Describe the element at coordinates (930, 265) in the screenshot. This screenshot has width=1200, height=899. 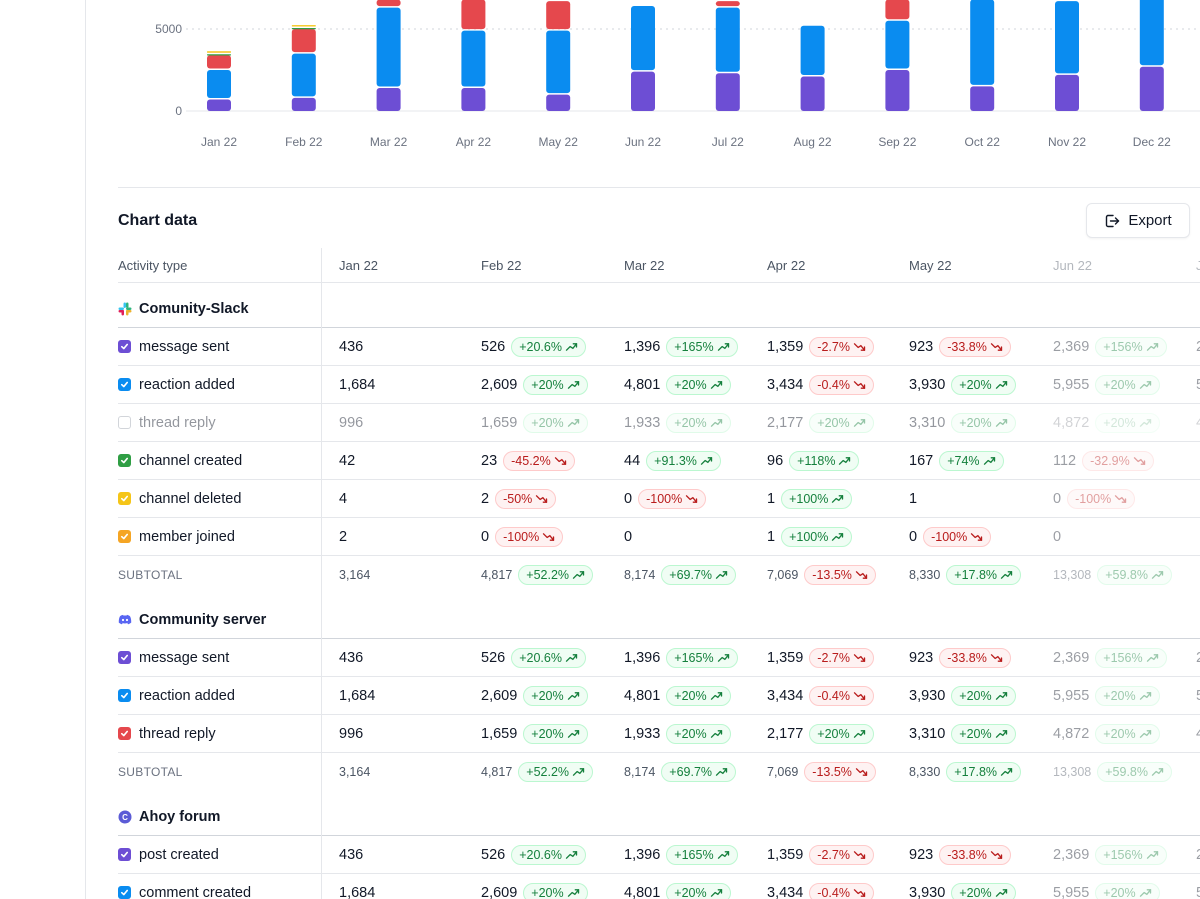
I see `header-month: May 22` at that location.